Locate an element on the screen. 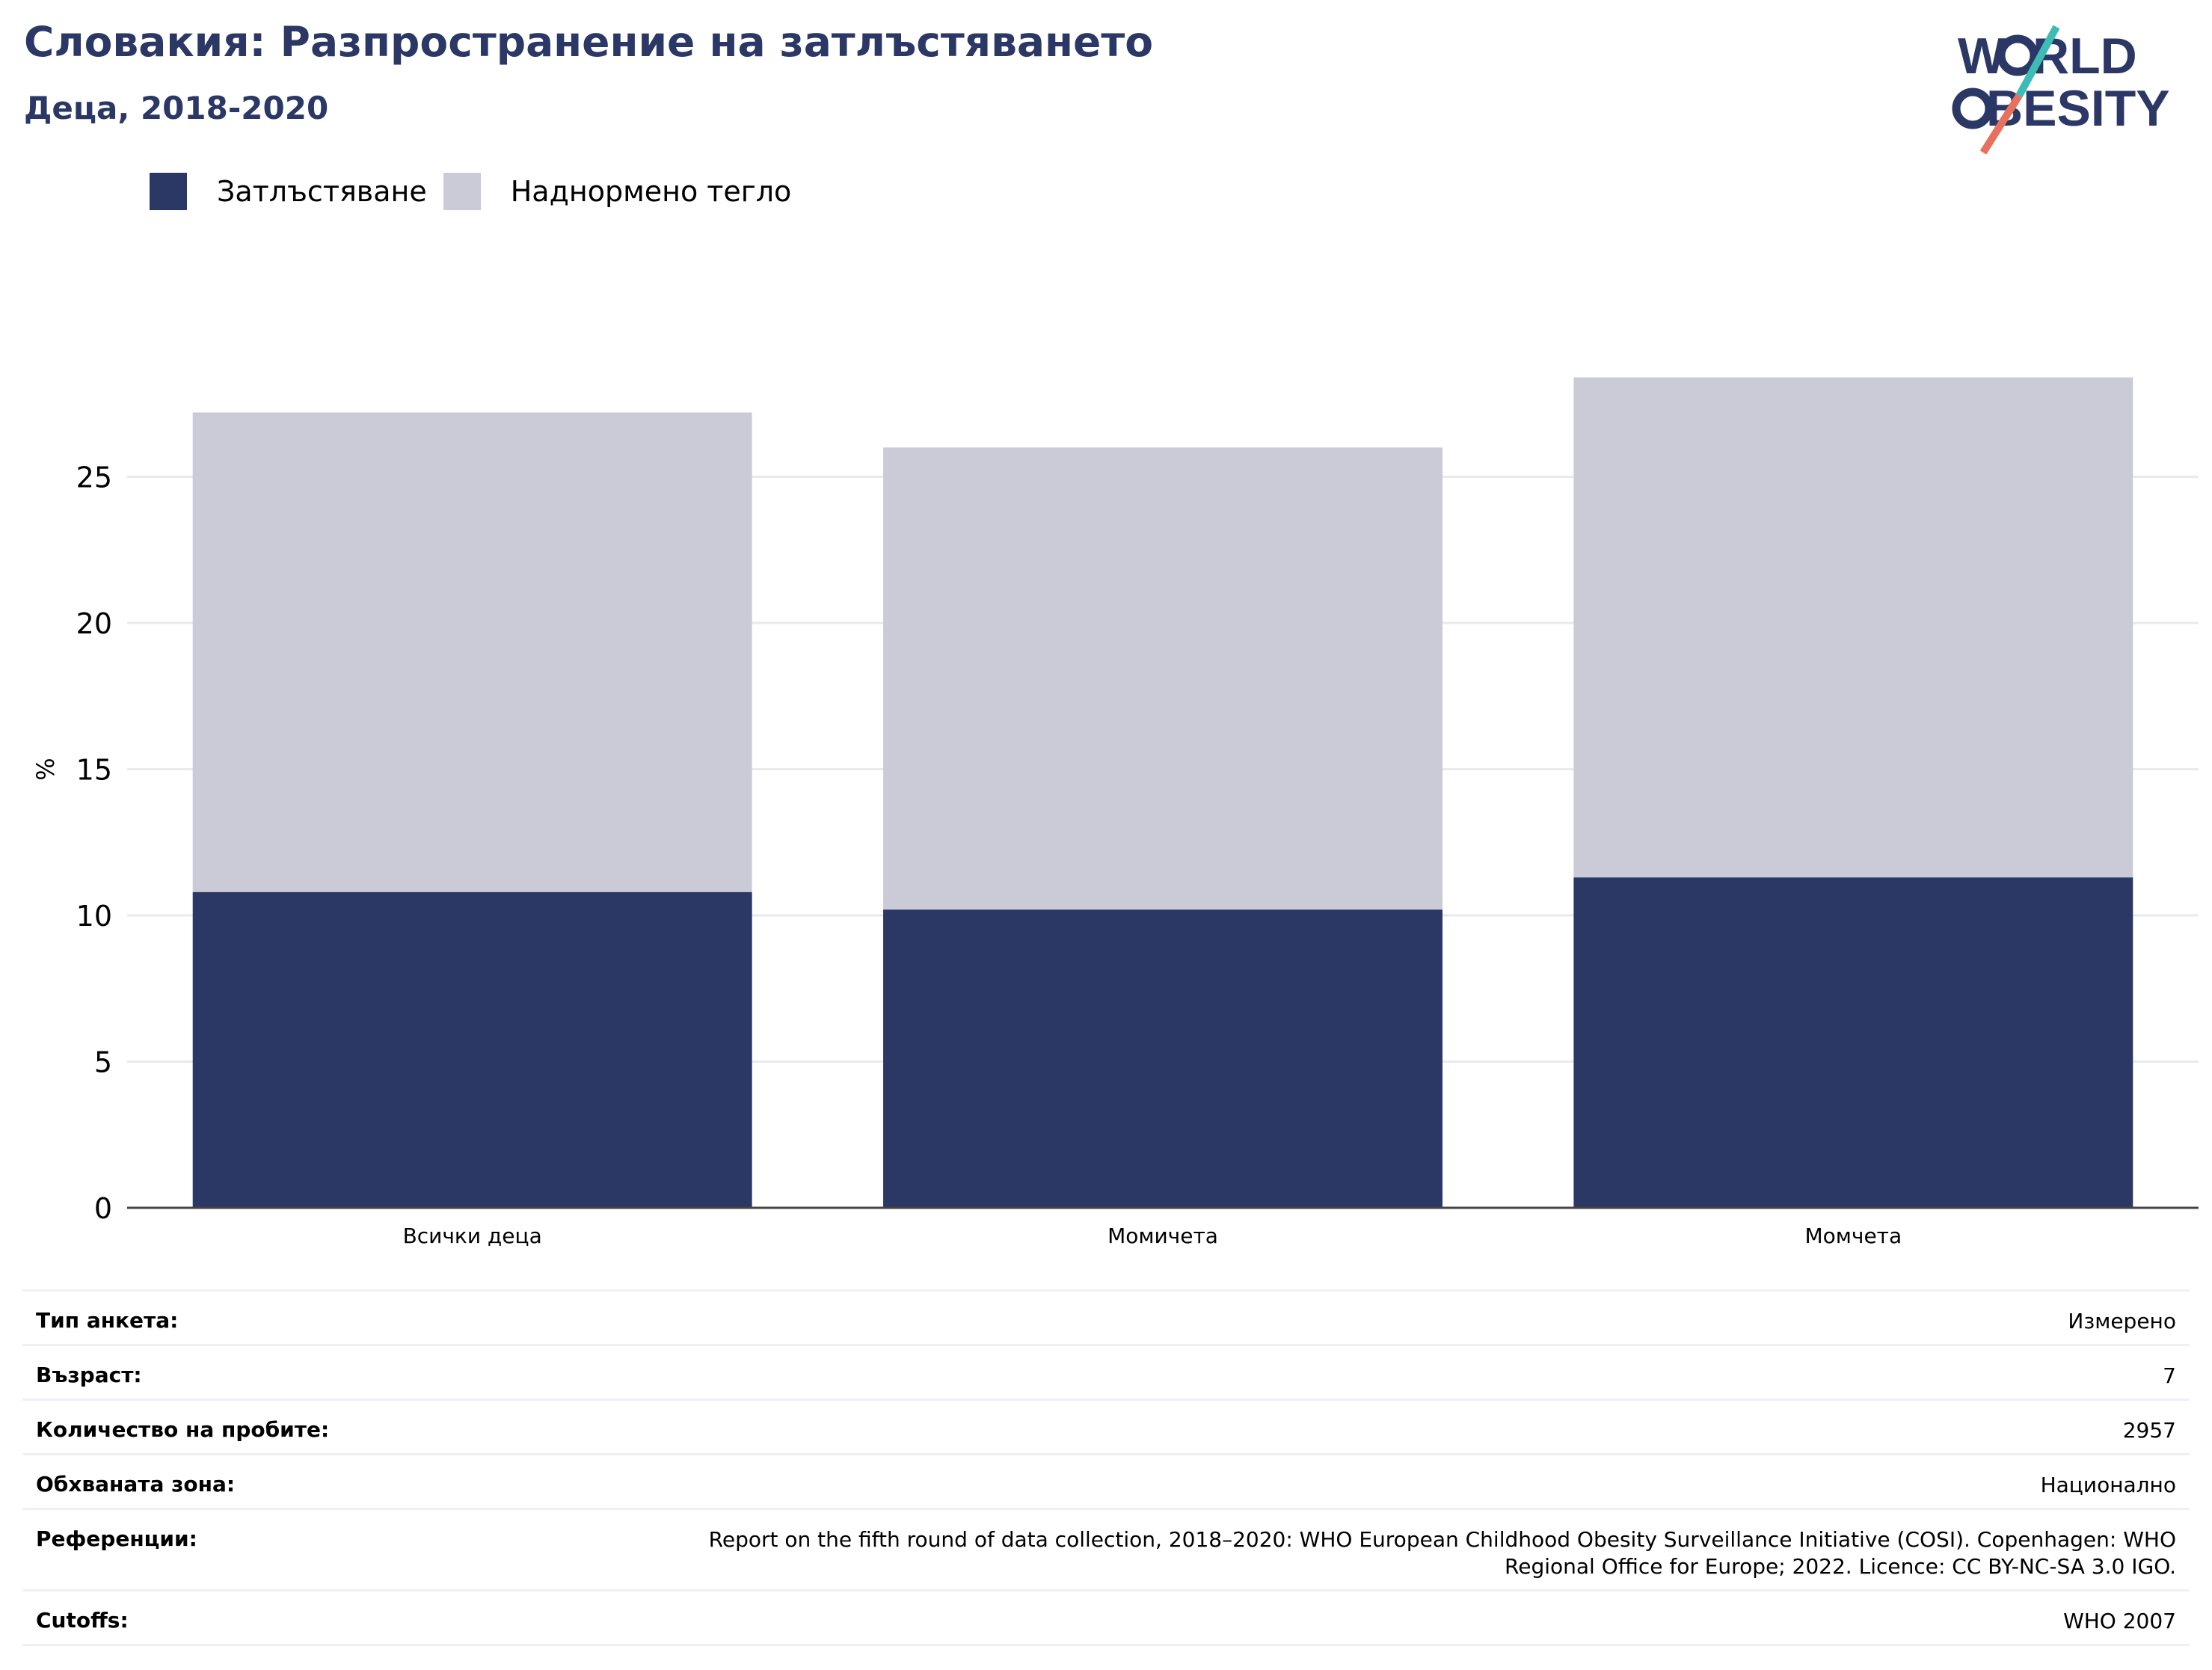 This screenshot has width=2212, height=1670. info-row-age: Възраст: 7 is located at coordinates (1106, 1372).